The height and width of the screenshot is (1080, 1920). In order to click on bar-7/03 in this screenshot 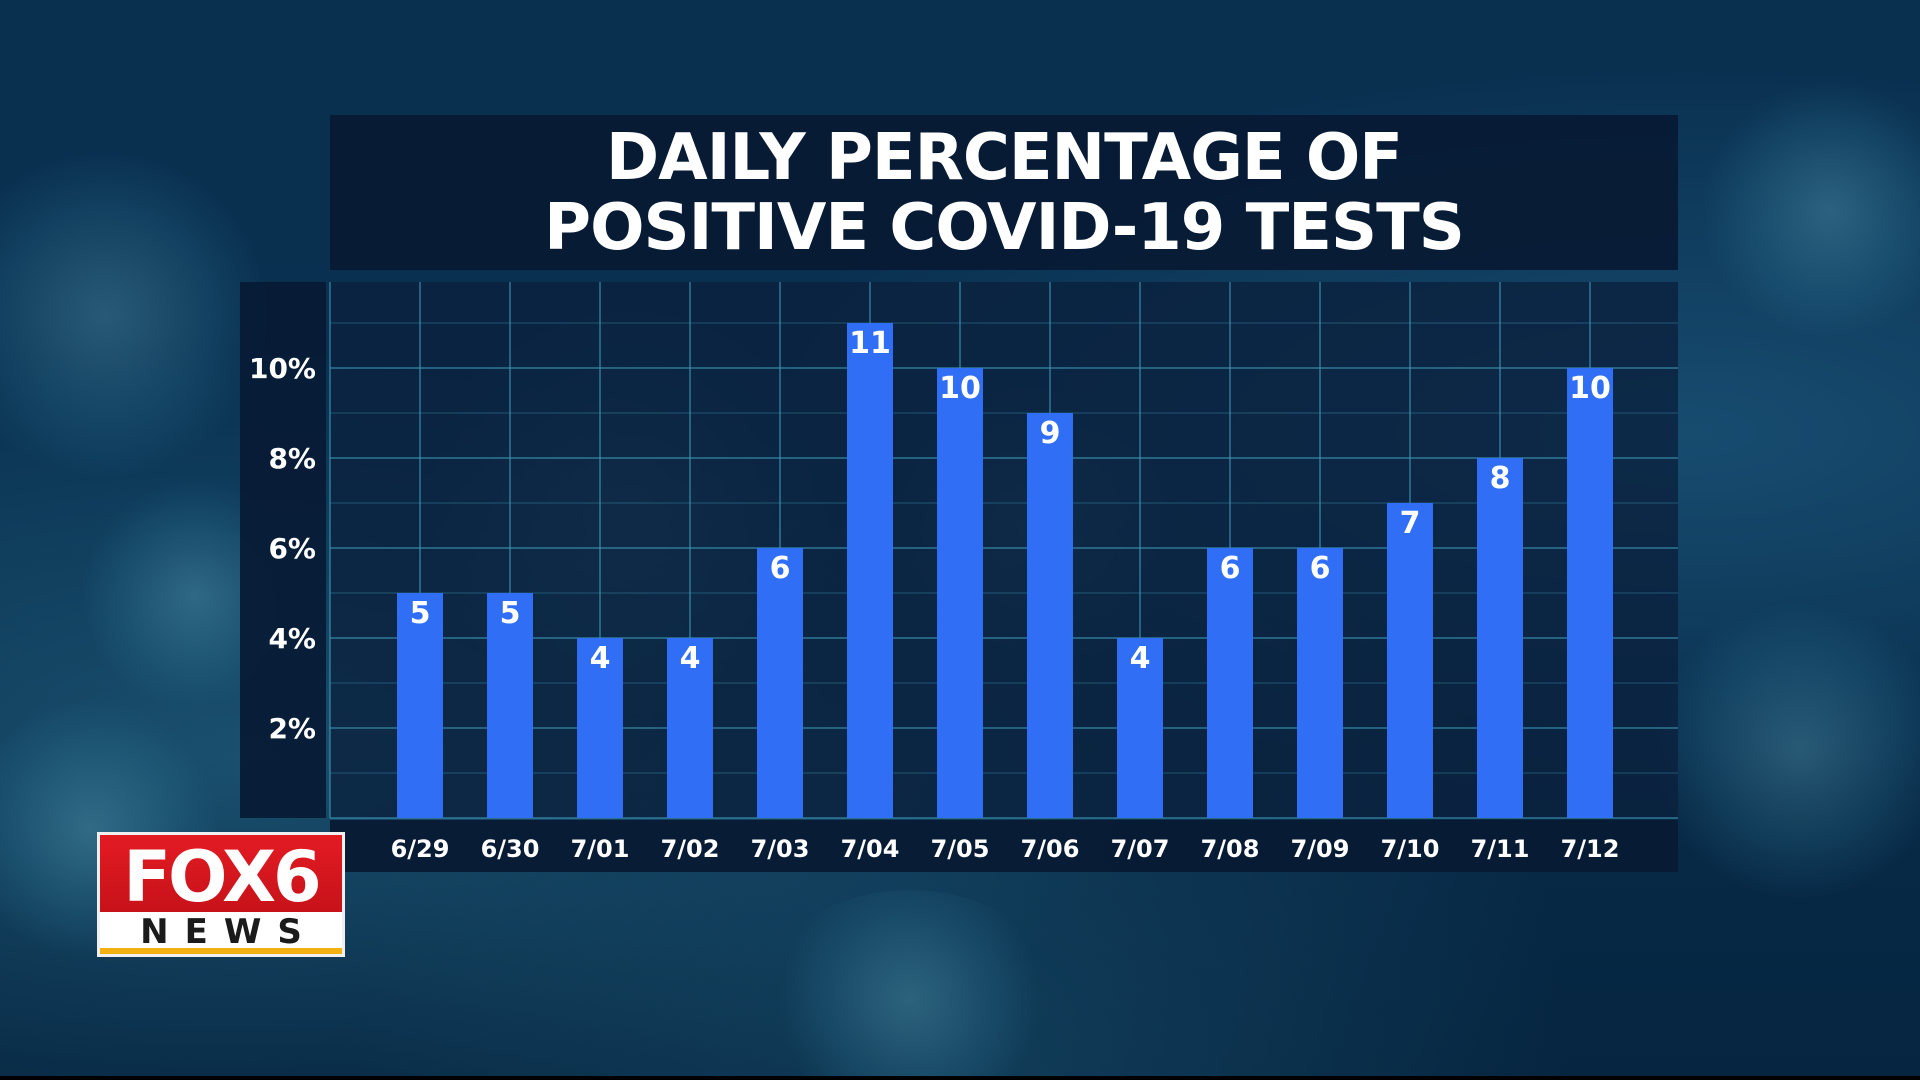, I will do `click(780, 683)`.